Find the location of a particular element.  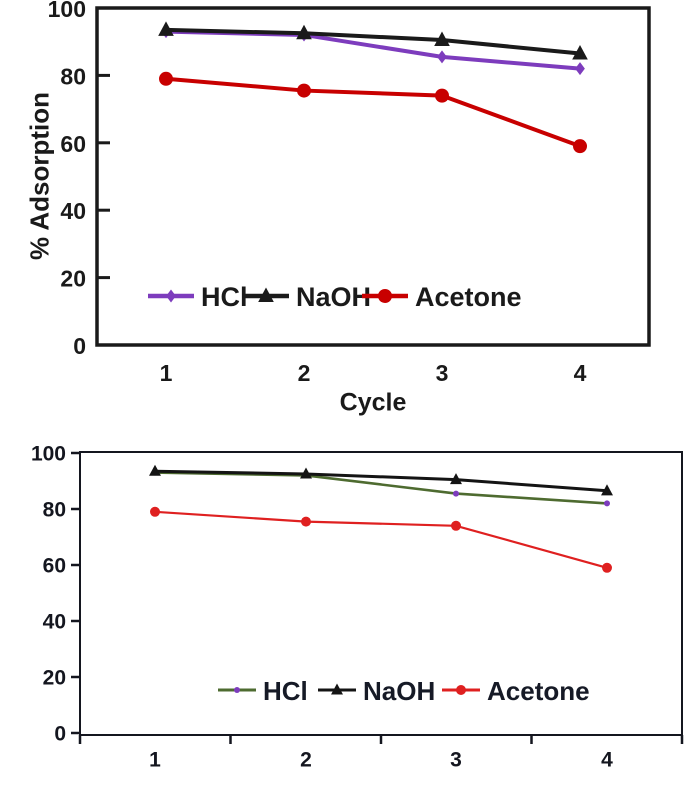

top-chart-y-axis-title: % Adsorption is located at coordinates (39, 176).